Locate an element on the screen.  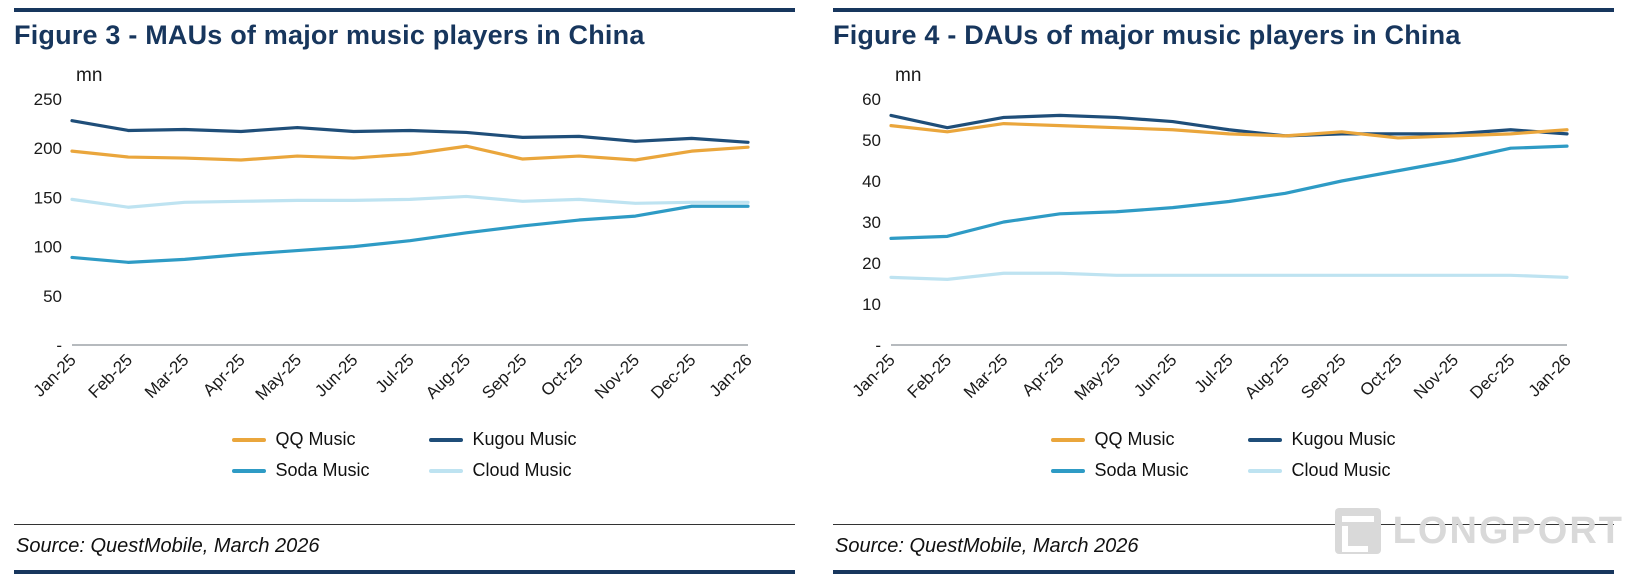
svg-text: 20 is located at coordinates (871, 263).